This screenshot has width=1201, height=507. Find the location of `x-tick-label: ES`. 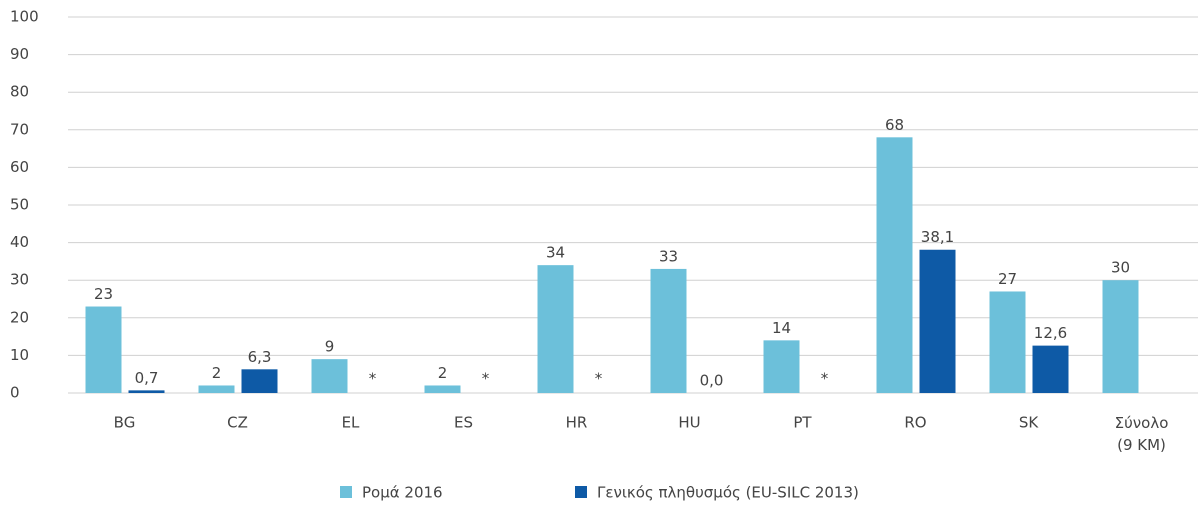

x-tick-label: ES is located at coordinates (463, 423).